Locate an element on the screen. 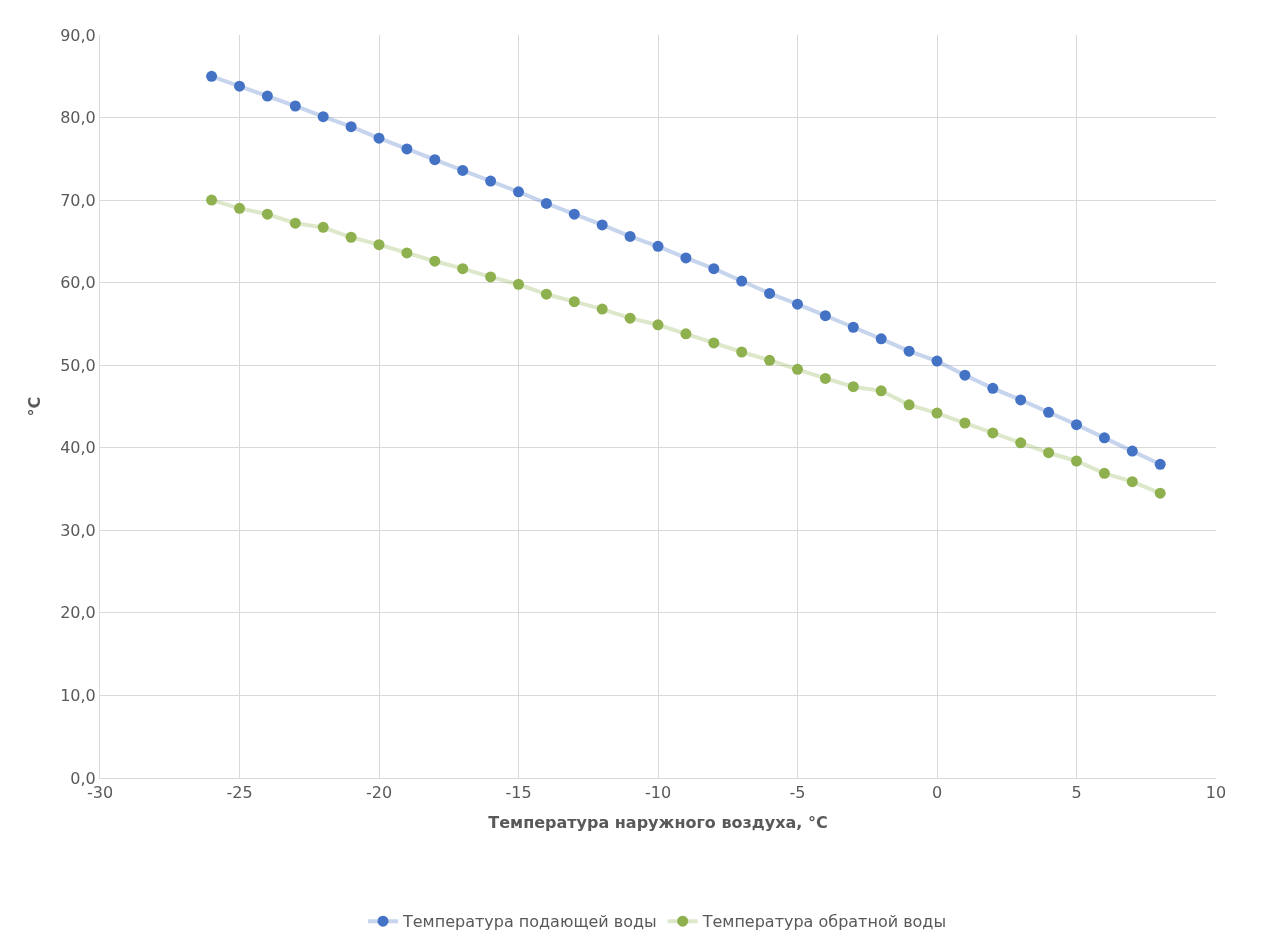 This screenshot has height=950, width=1261. x-tick-label: -20 is located at coordinates (379, 793).